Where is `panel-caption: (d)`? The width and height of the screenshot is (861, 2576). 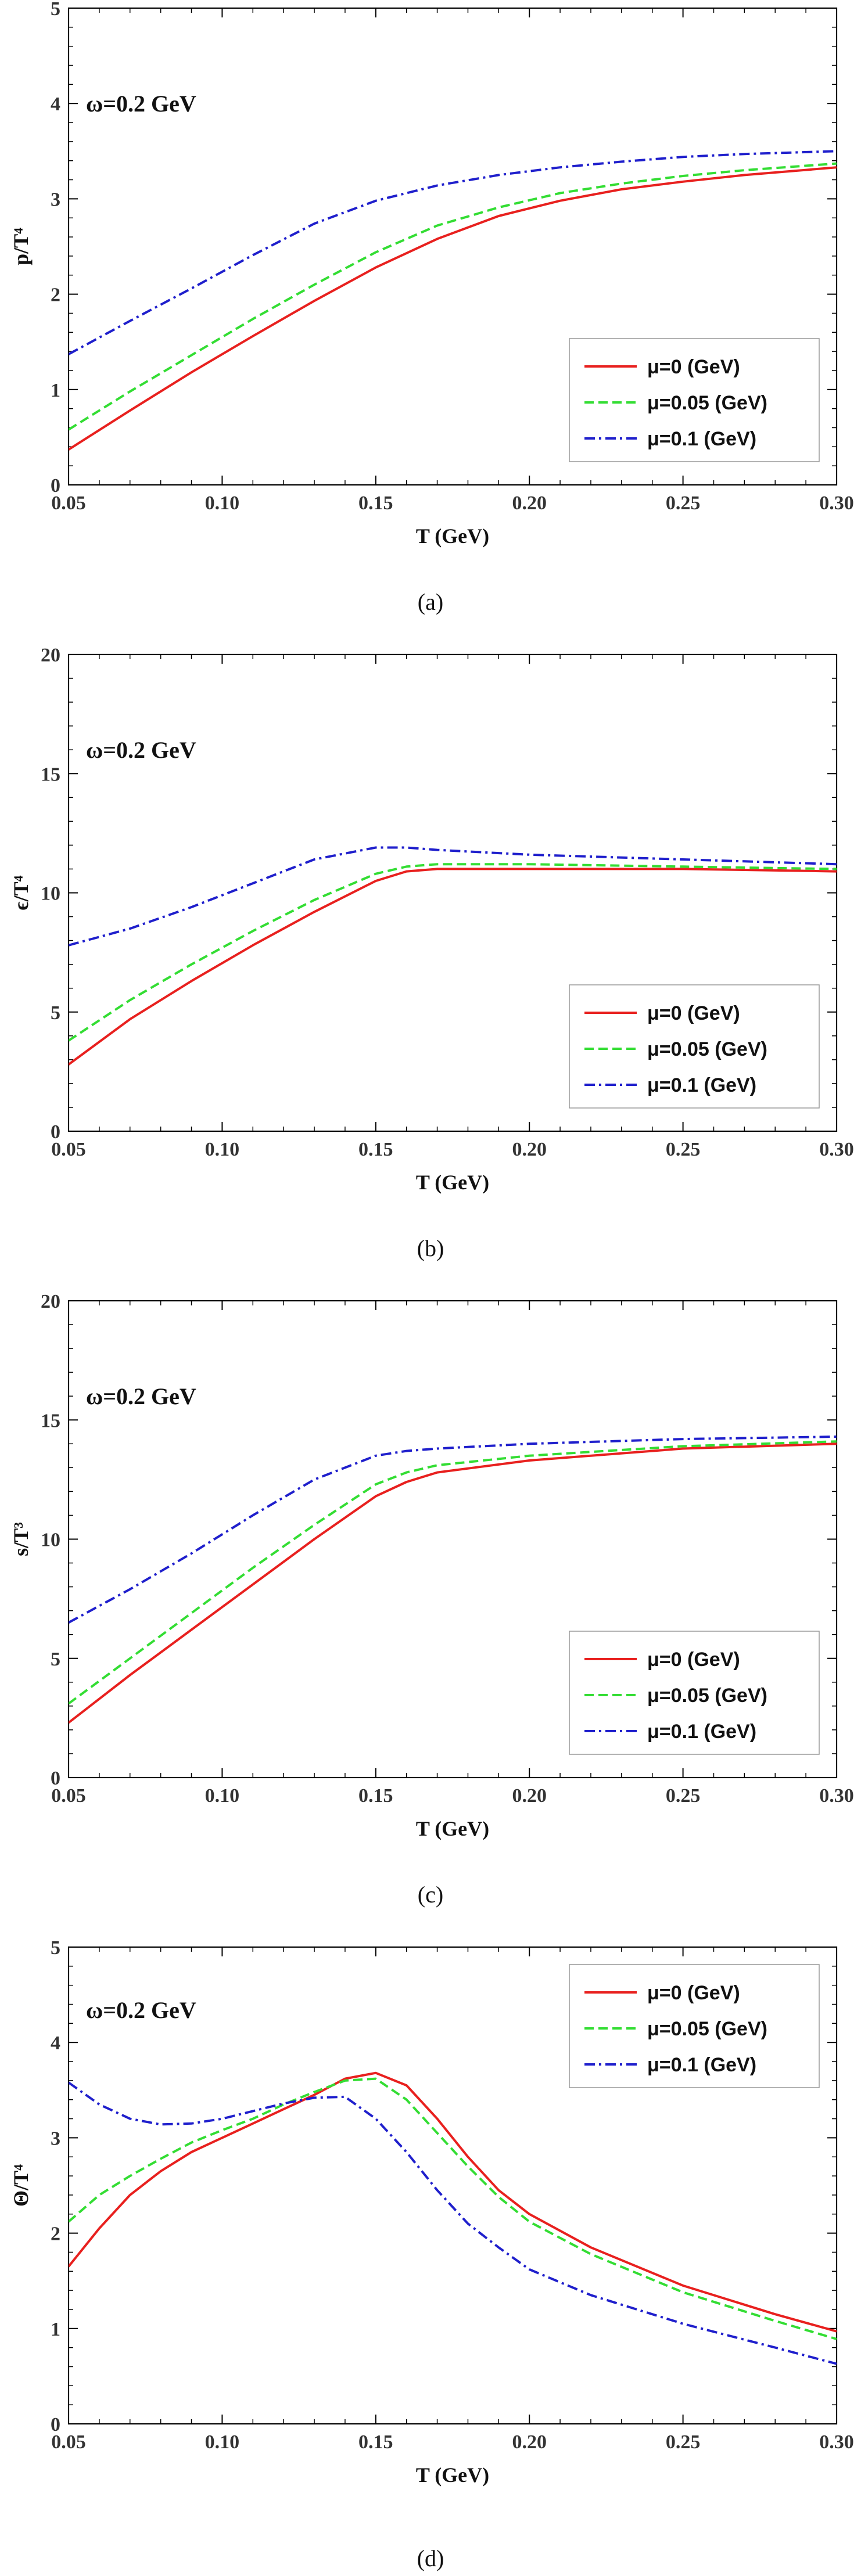
panel-caption: (d) is located at coordinates (430, 2558).